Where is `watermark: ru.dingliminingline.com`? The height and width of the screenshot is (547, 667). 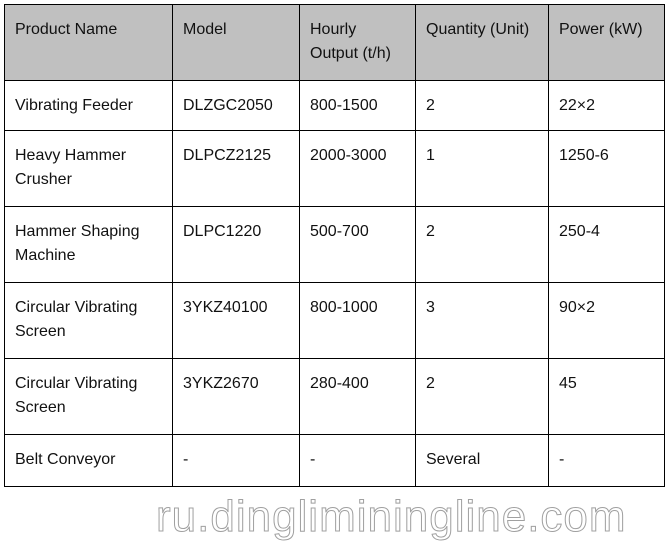
watermark: ru.dingliminingline.com is located at coordinates (391, 517).